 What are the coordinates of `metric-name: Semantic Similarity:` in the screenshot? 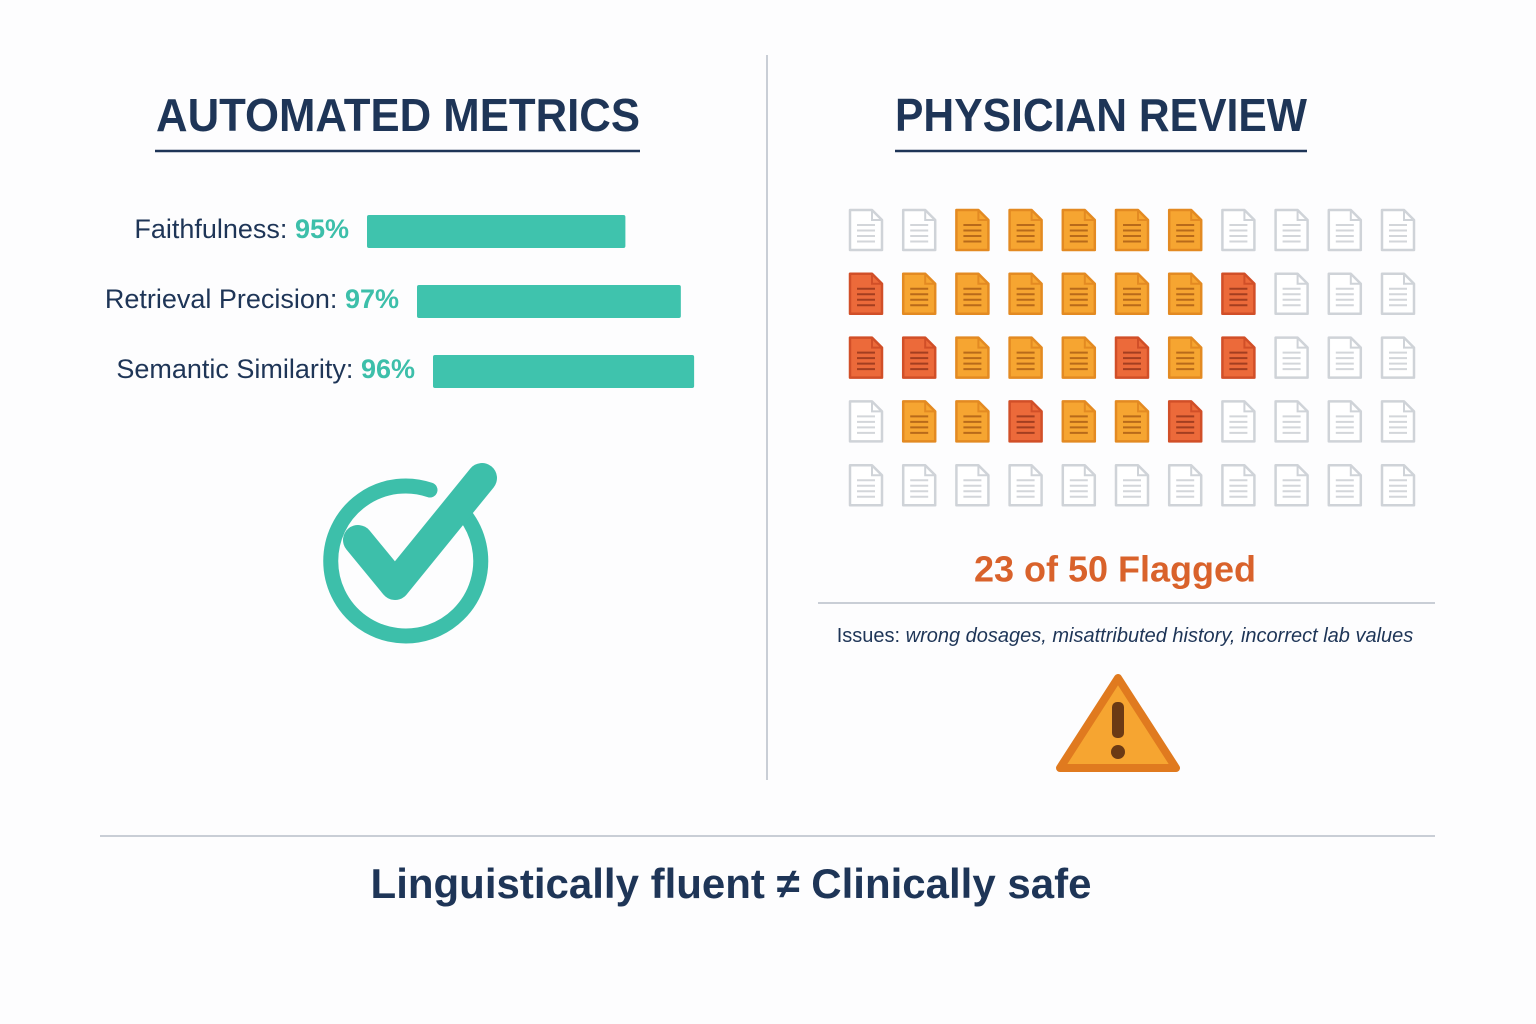 It's located at (234, 369).